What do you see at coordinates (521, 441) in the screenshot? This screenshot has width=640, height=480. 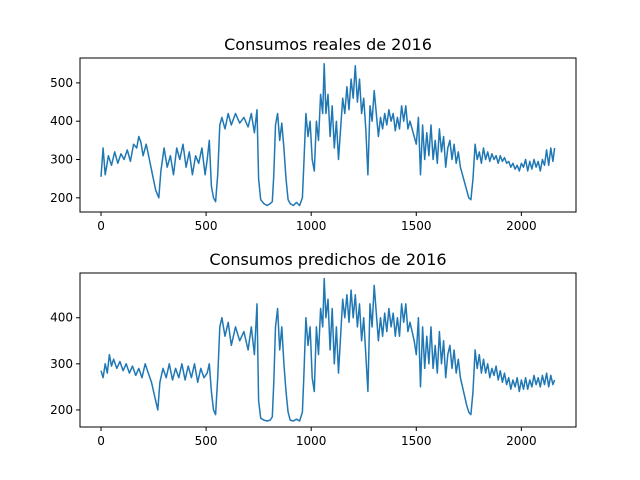 I see `x-tick-label-predicted-2000: 2000` at bounding box center [521, 441].